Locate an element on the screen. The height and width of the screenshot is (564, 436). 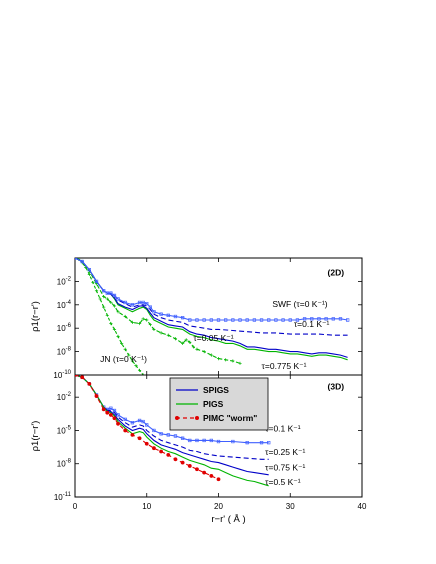
y-tick-label: 10⁻⁵ is located at coordinates (64, 430).